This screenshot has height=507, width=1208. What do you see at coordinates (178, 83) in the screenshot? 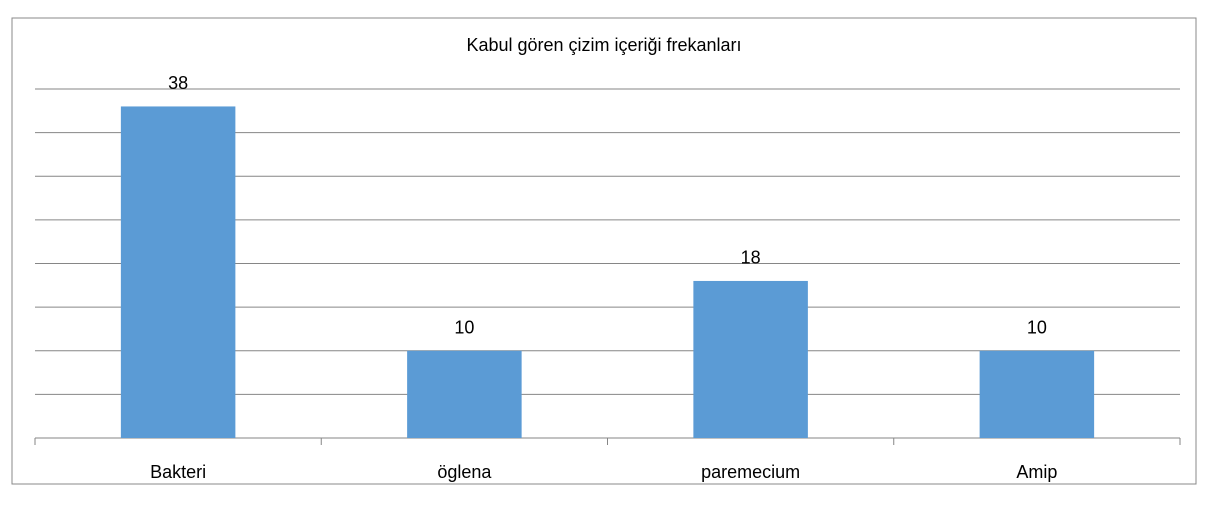
I see `data-label: 38` at bounding box center [178, 83].